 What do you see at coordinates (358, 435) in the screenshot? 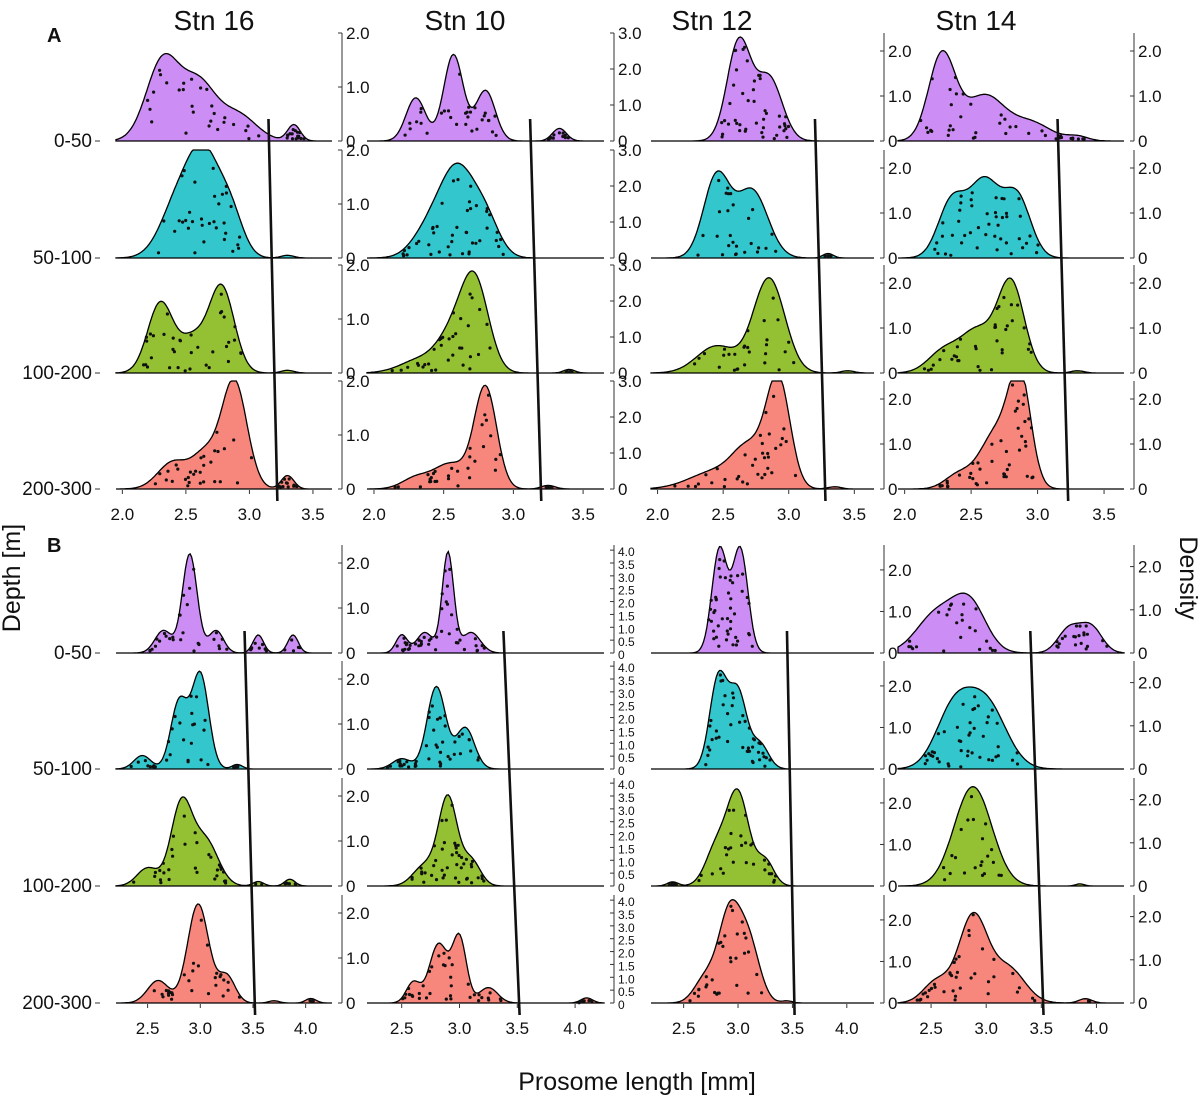
I see `panelA-stn16-depth-3-density-tick-label-1: 1.0` at bounding box center [358, 435].